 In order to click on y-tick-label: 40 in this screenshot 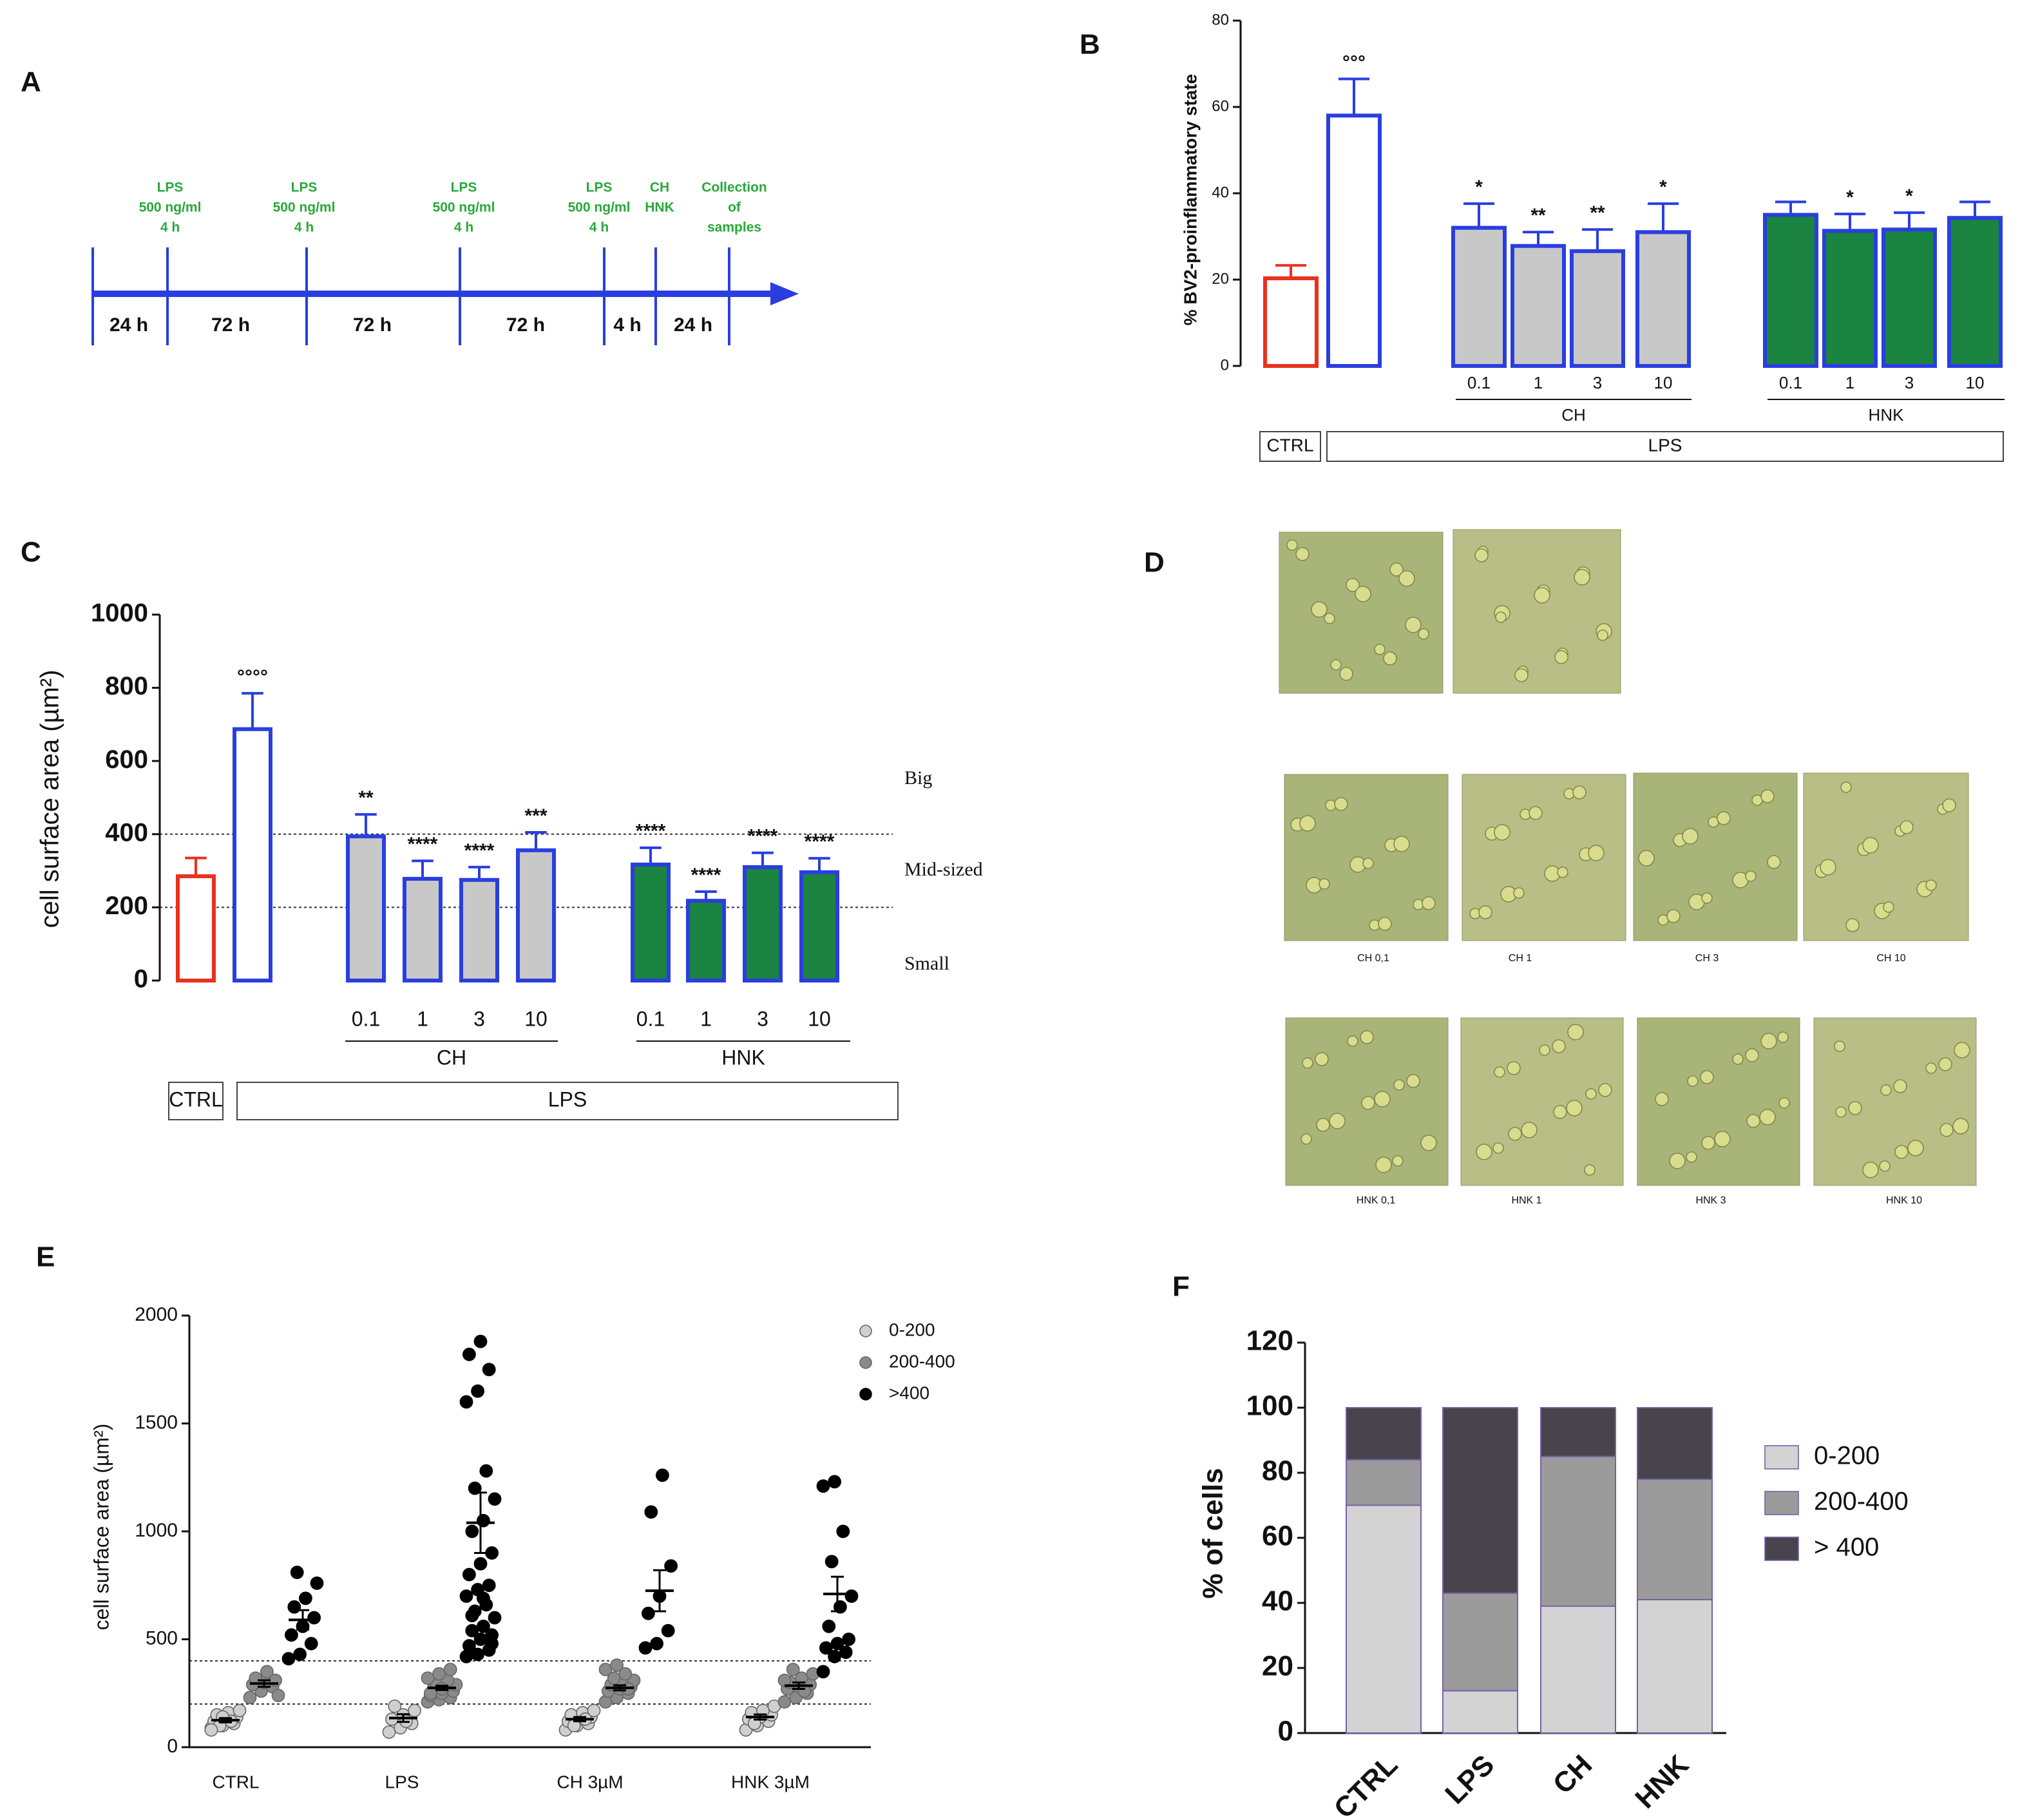, I will do `click(1277, 1601)`.